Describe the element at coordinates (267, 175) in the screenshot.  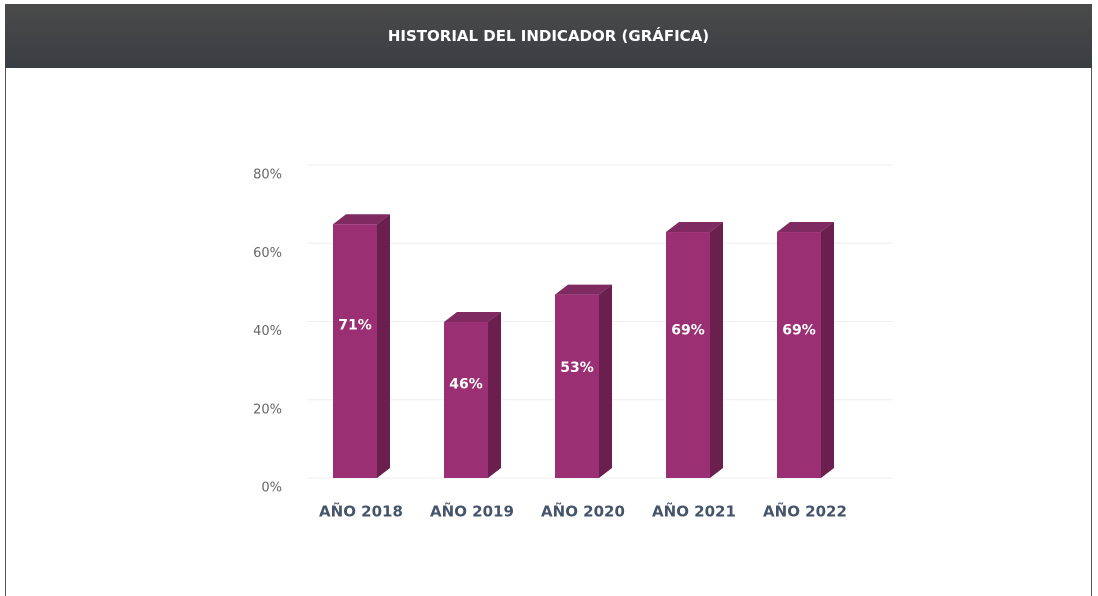
I see `y-tick-label: 80%` at that location.